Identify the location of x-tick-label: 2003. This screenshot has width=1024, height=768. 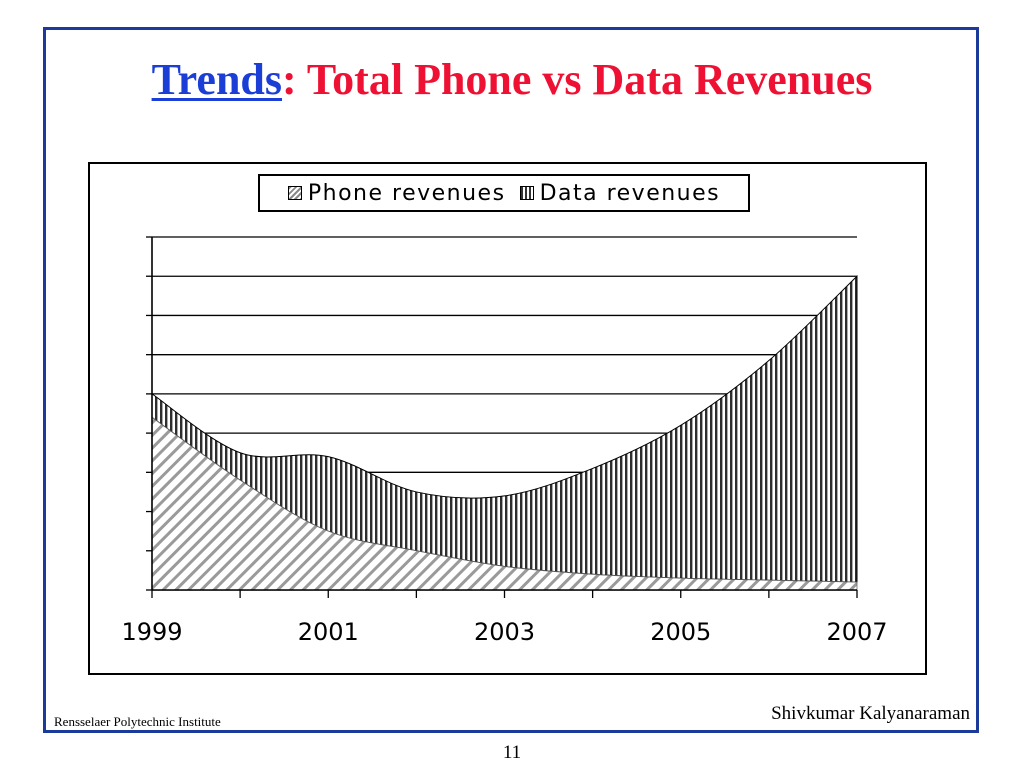
(504, 632).